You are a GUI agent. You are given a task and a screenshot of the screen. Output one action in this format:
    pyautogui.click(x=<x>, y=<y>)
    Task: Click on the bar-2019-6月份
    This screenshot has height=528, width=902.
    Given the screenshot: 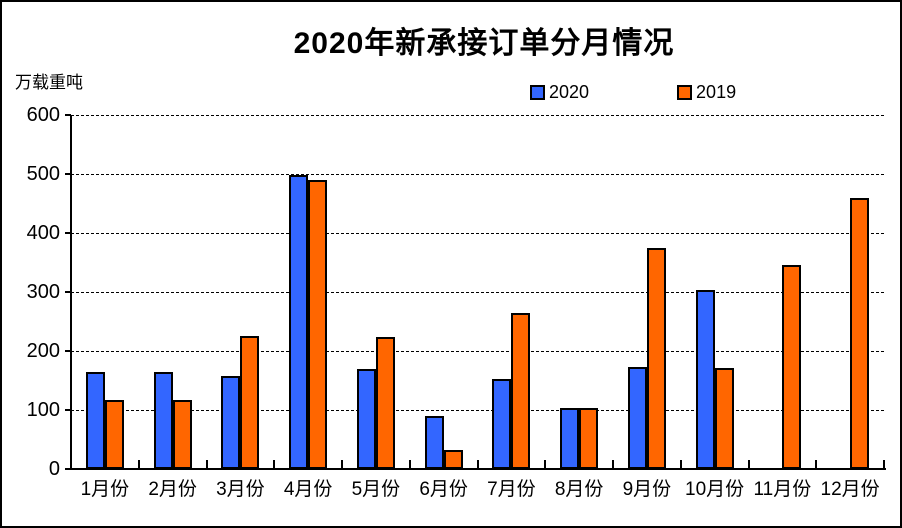 What is the action you would take?
    pyautogui.click(x=453, y=459)
    